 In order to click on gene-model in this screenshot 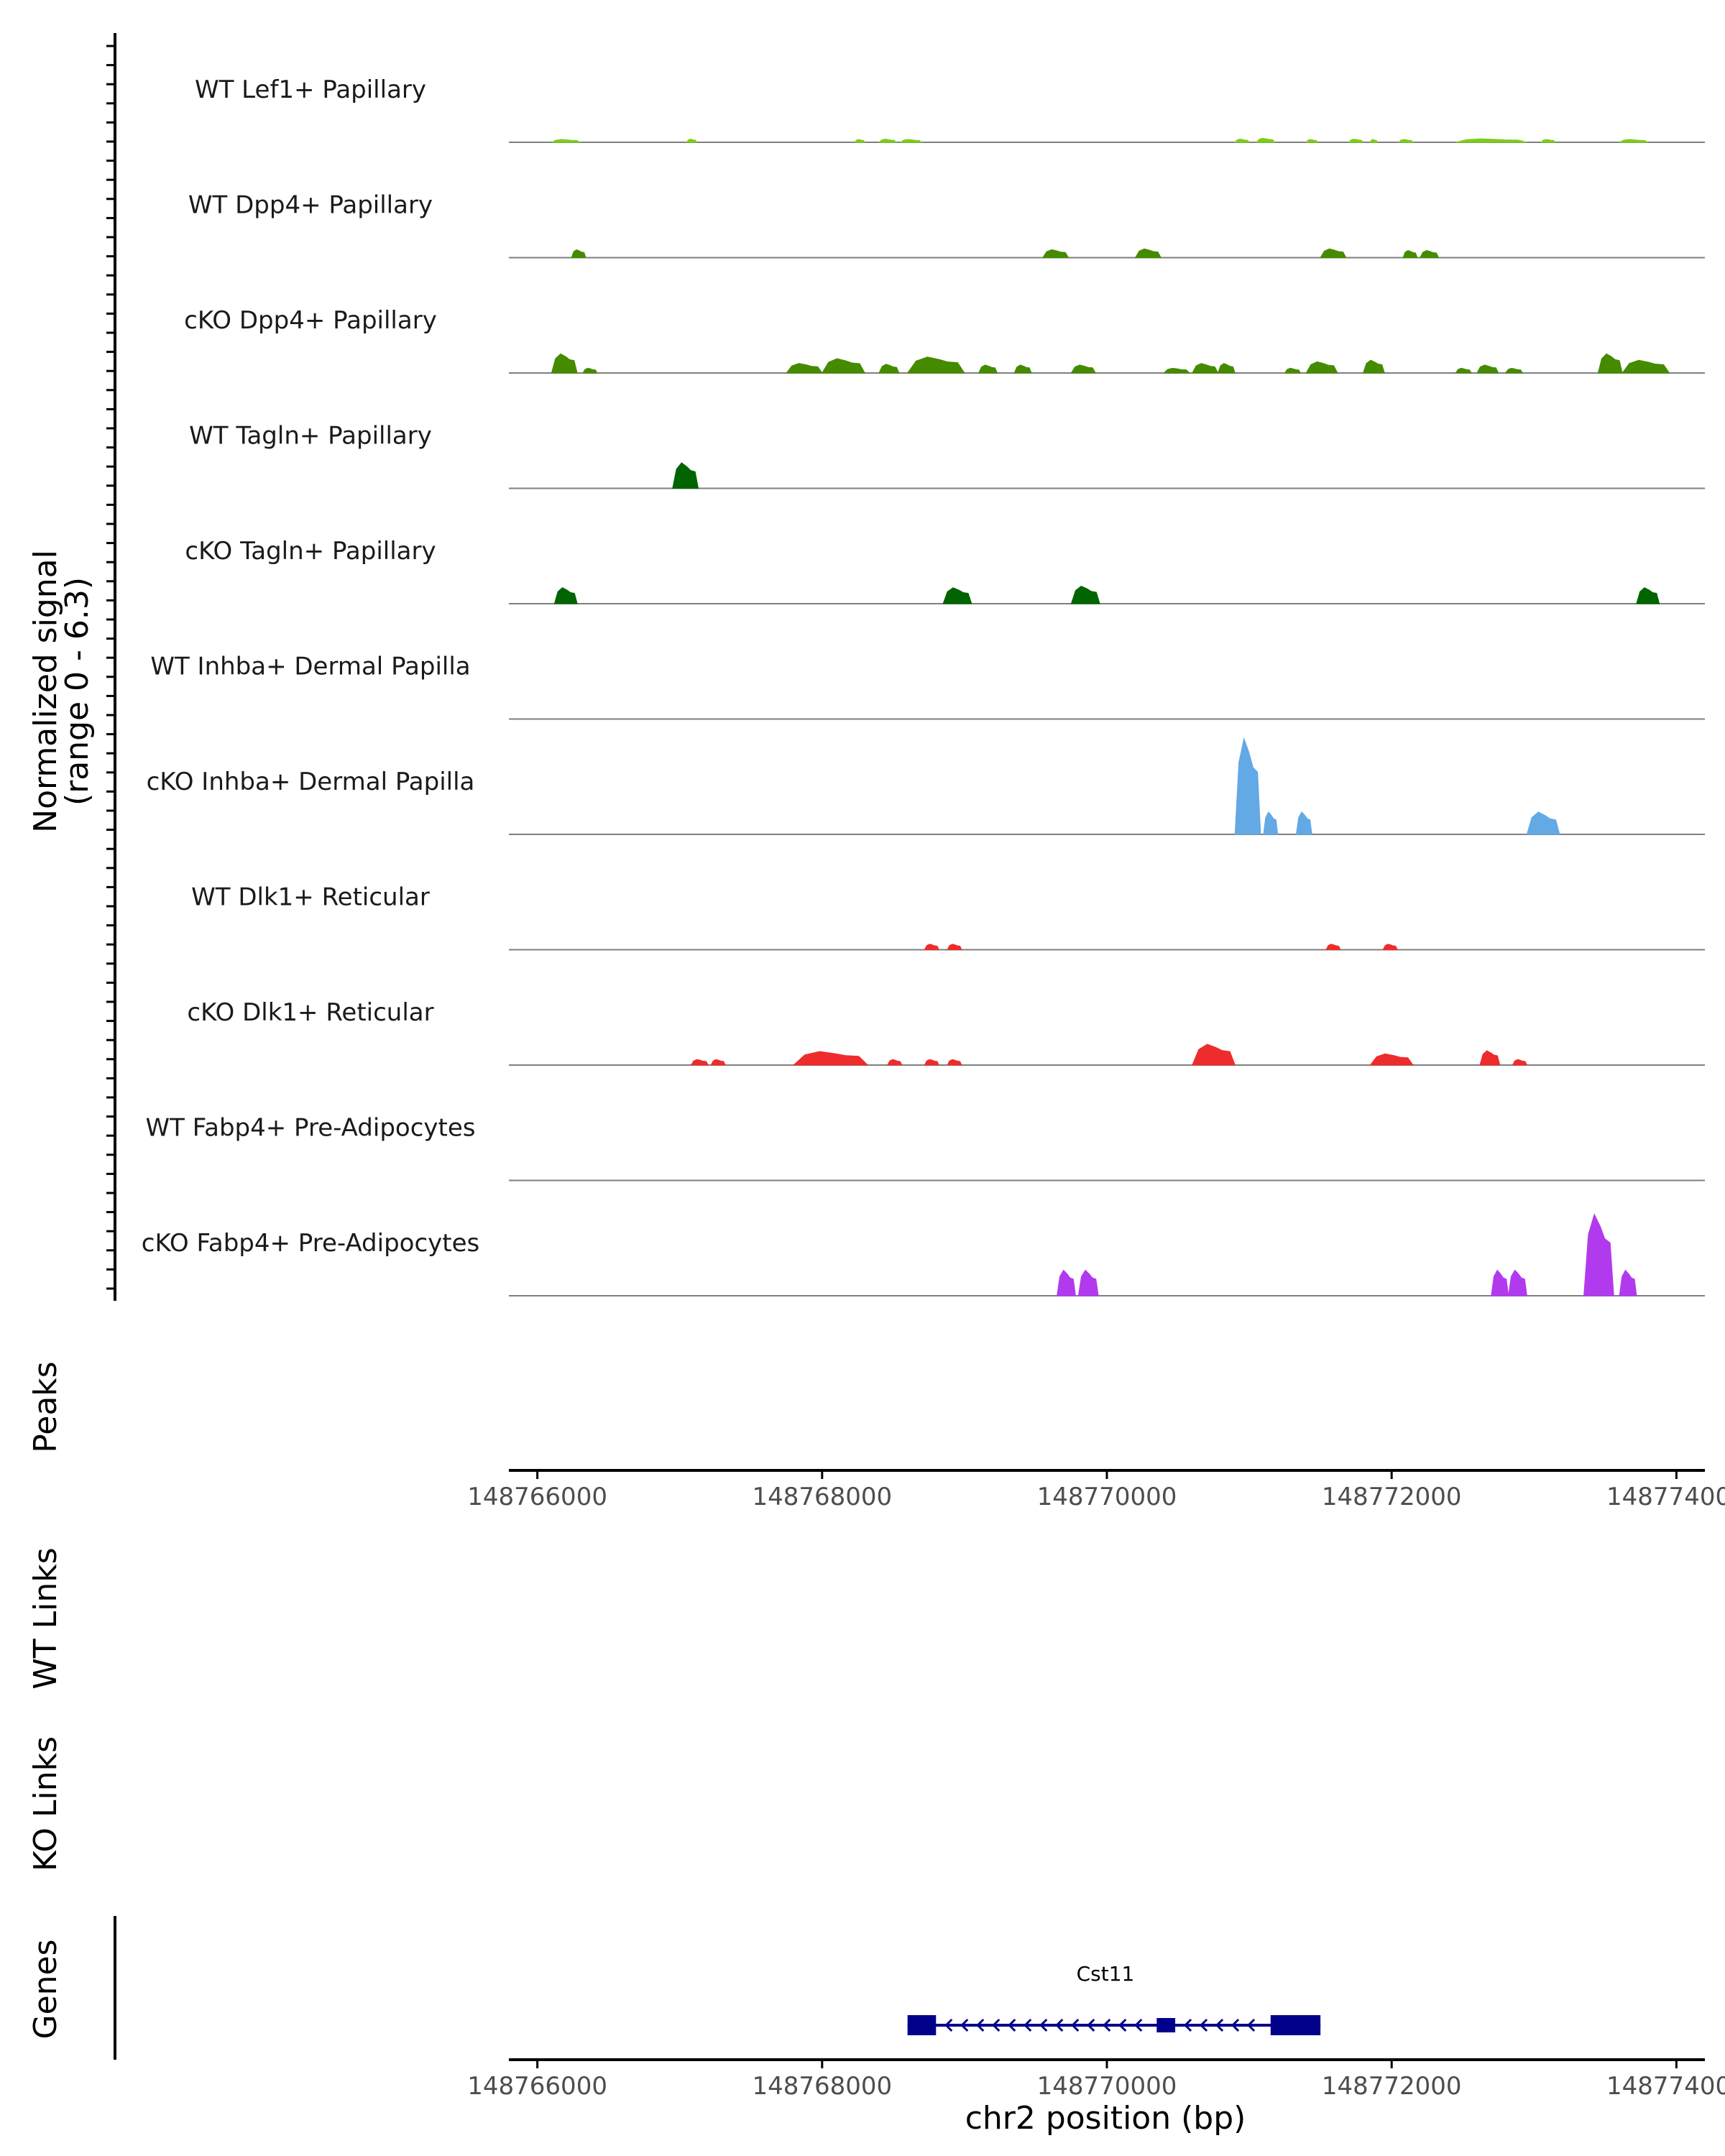, I will do `click(1114, 2025)`.